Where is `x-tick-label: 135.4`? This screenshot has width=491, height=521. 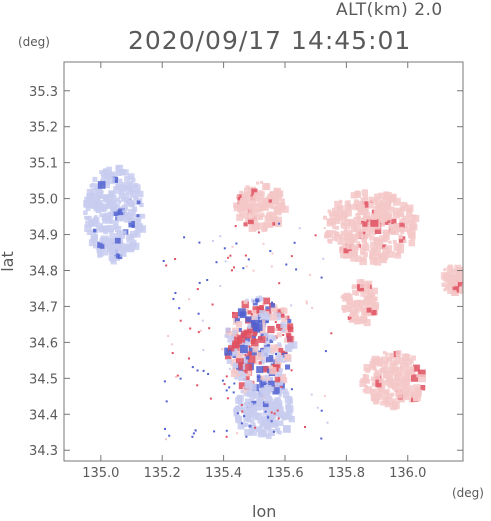 x-tick-label: 135.4 is located at coordinates (223, 473).